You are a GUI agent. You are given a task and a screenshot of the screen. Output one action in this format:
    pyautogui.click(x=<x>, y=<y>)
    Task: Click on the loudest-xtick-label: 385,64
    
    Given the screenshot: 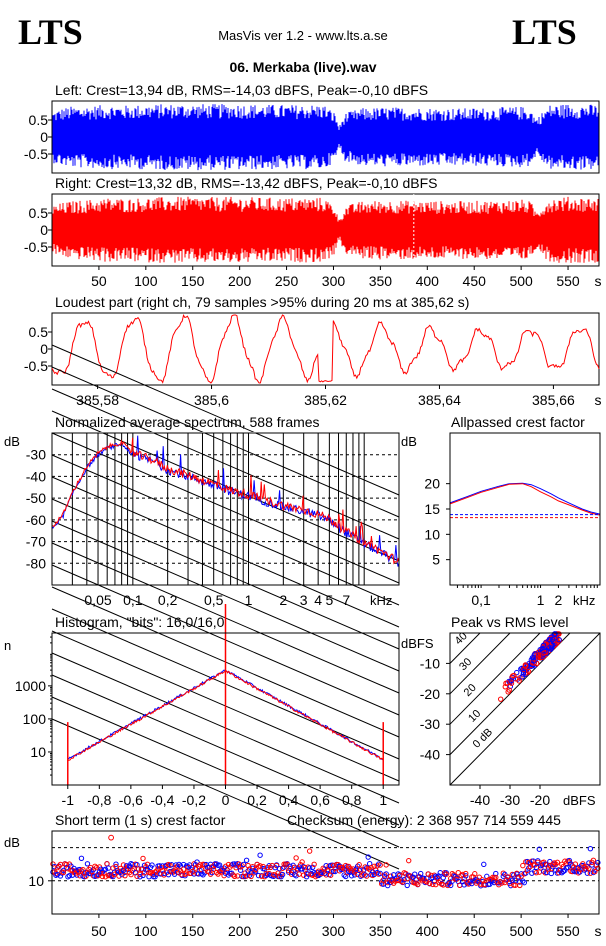 What is the action you would take?
    pyautogui.click(x=439, y=400)
    